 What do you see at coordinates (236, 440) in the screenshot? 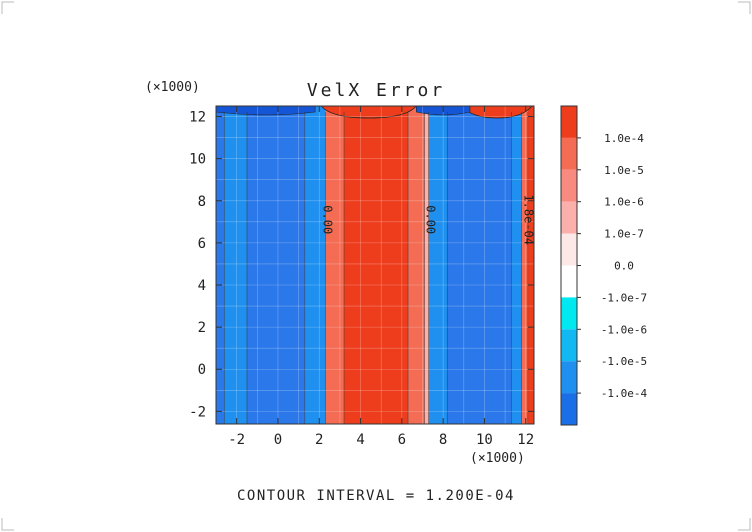
I see `x-tick-label-0: -2` at bounding box center [236, 440].